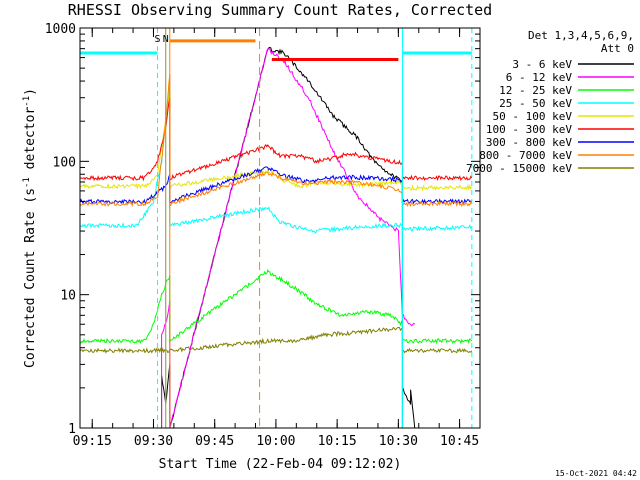  What do you see at coordinates (581, 35) in the screenshot?
I see `legend-header-line-1: Det 1,3,4,5,6,9,` at bounding box center [581, 35].